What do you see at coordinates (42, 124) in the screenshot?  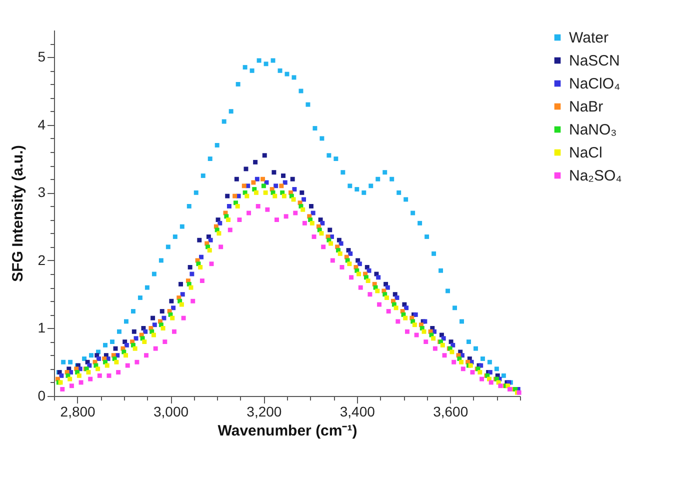 I see `y-tick-label: 4` at bounding box center [42, 124].